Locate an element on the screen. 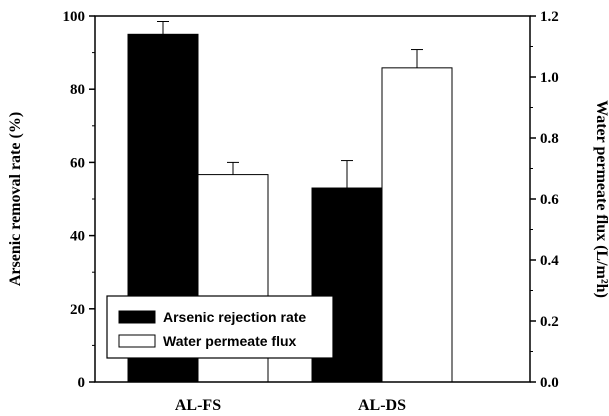  left-axis-title: Arsenic removal rate (%) is located at coordinates (15, 199).